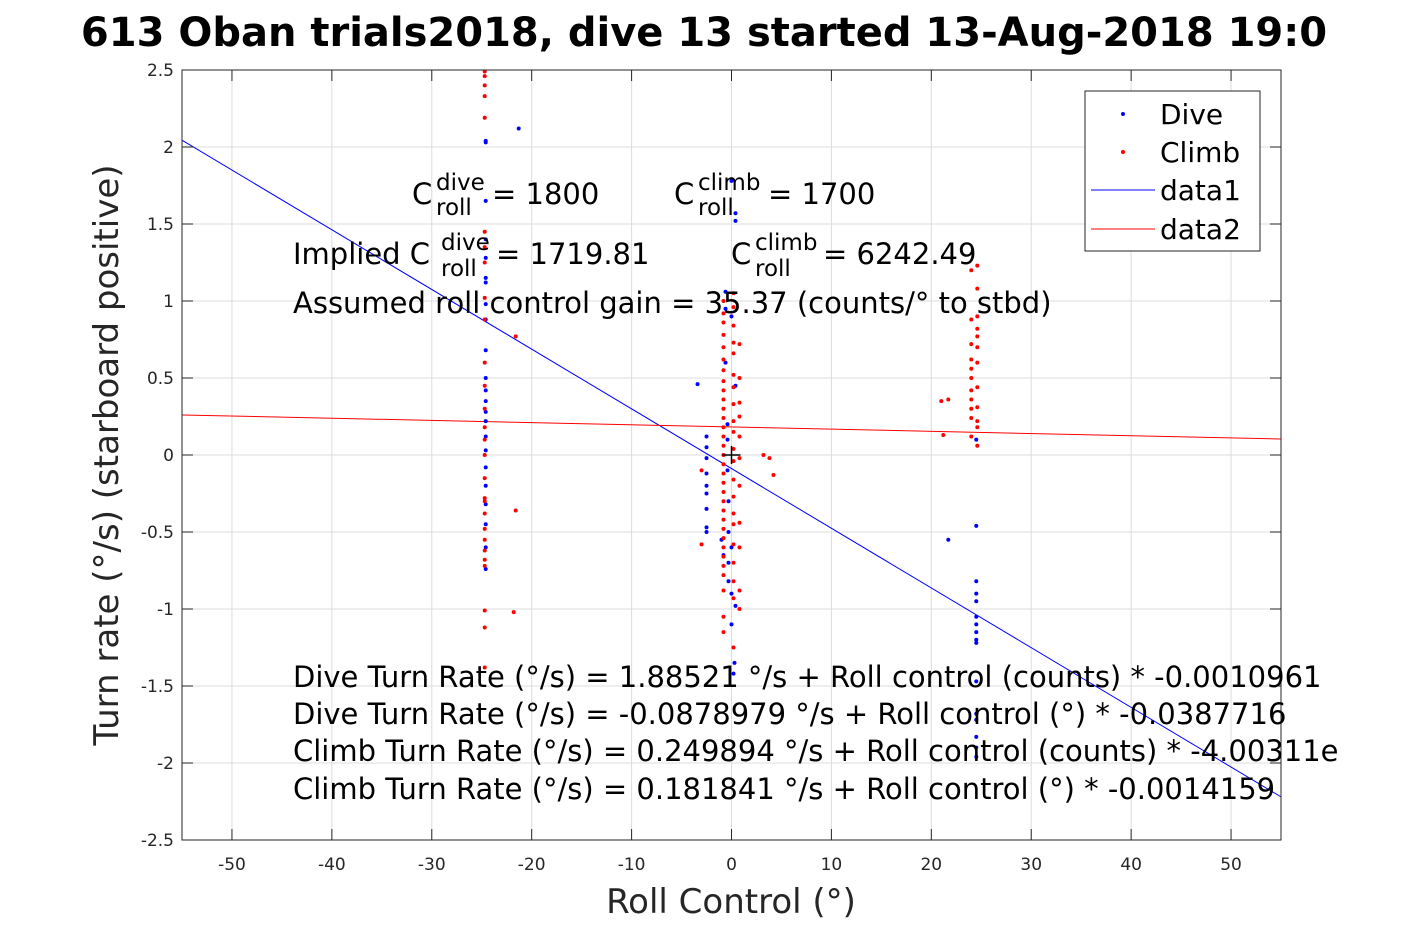 This screenshot has width=1417, height=945. I want to click on legend-dive-label: Dive, so click(1191, 114).